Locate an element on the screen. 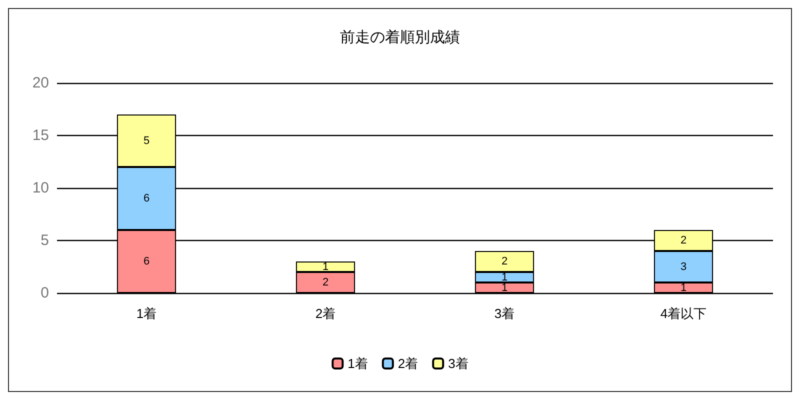 Image resolution: width=800 pixels, height=400 pixels. y-tick-label: 15 is located at coordinates (40, 135).